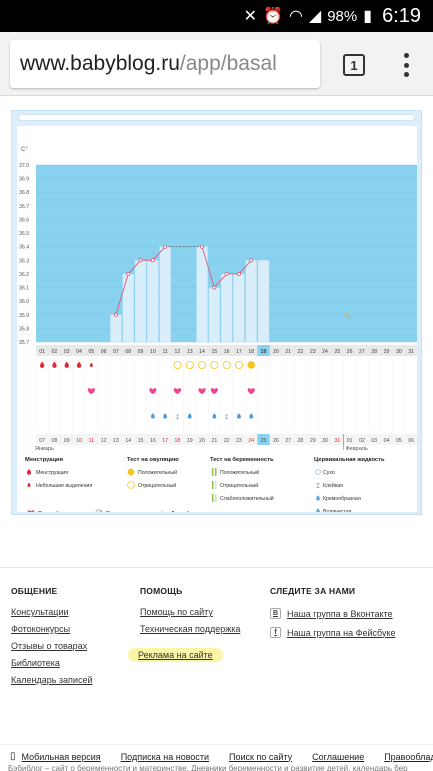 This screenshot has width=433, height=771. Describe the element at coordinates (406, 65) in the screenshot. I see `browser-menu-icon` at that location.